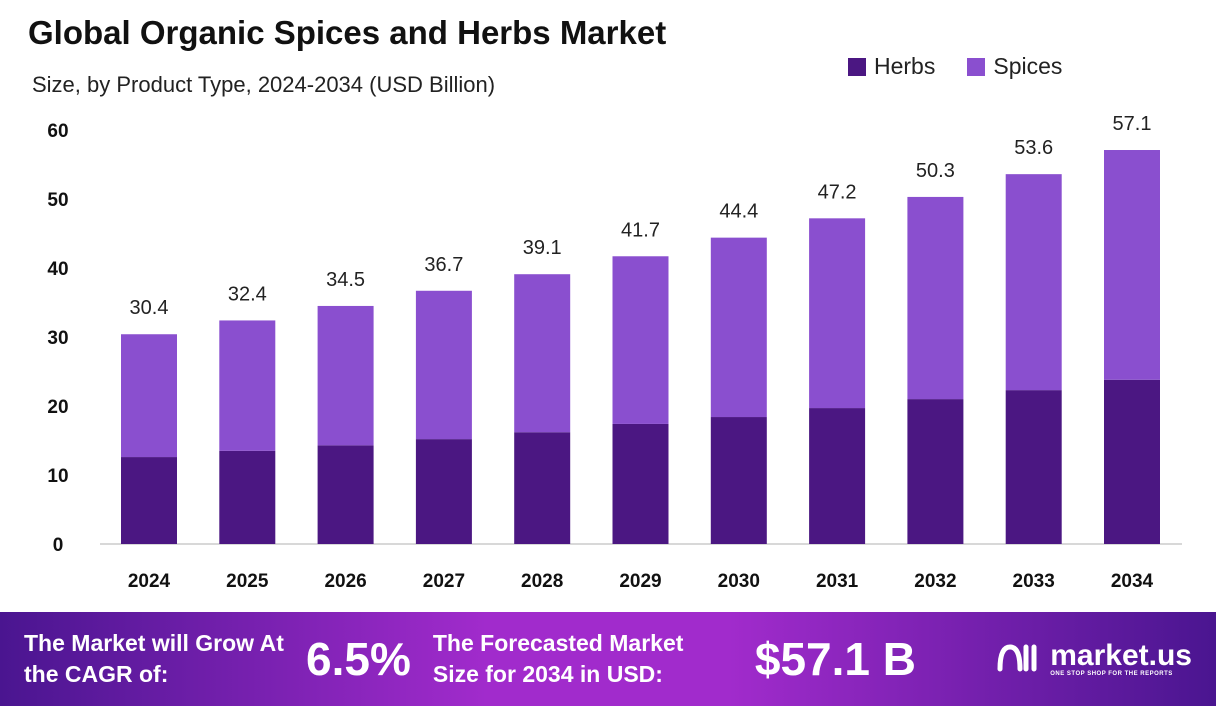 This screenshot has width=1216, height=706. What do you see at coordinates (1132, 461) in the screenshot?
I see `bar-herbs-2034` at bounding box center [1132, 461].